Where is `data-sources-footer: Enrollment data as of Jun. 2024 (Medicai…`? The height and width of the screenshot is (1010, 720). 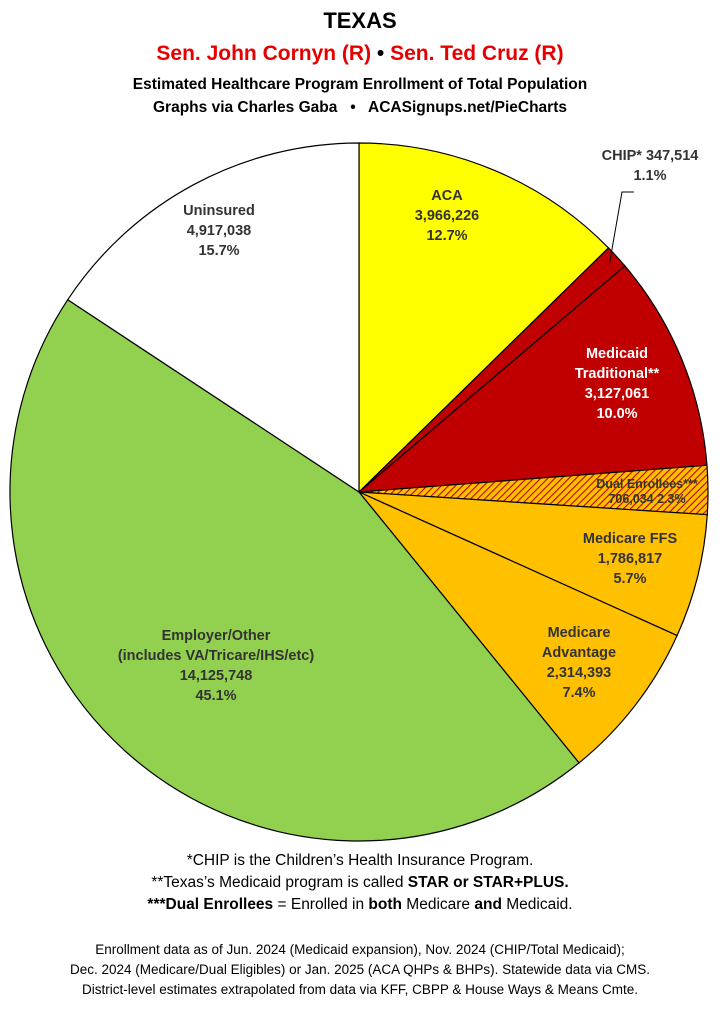 data-sources-footer: Enrollment data as of Jun. 2024 (Medicai… is located at coordinates (360, 970).